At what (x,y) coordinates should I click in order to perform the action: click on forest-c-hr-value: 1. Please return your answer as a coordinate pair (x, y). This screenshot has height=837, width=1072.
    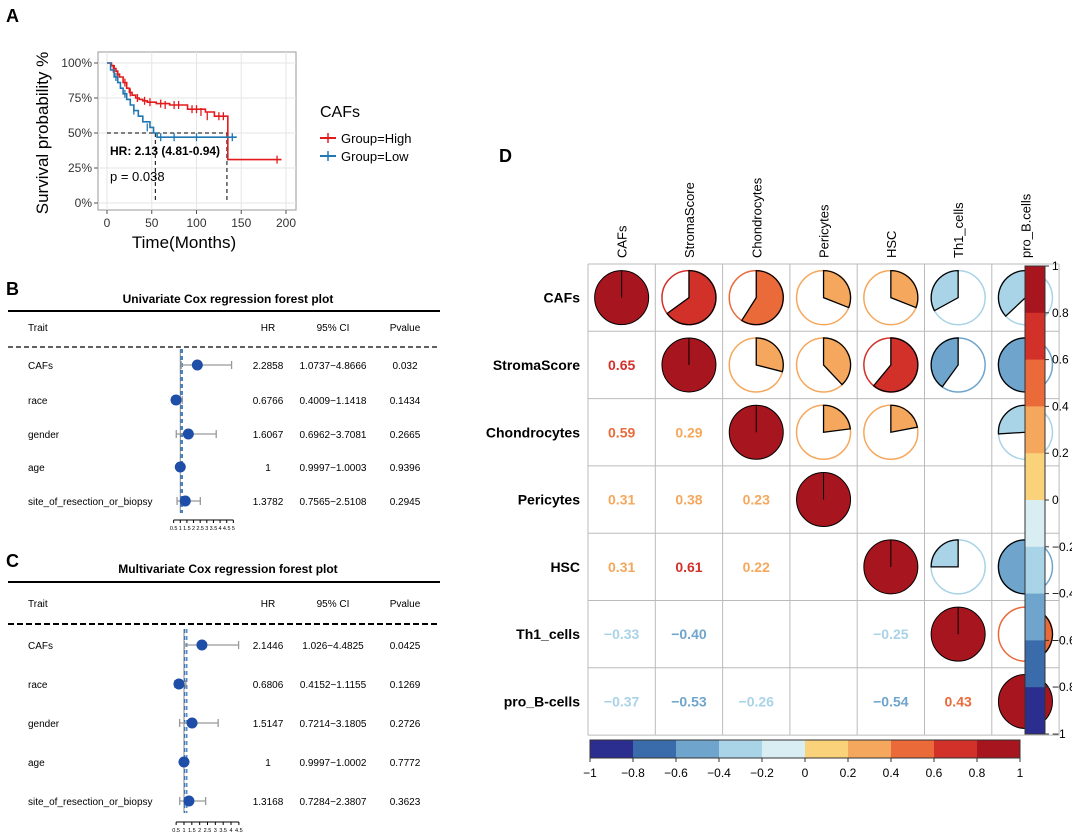
    Looking at the image, I should click on (268, 763).